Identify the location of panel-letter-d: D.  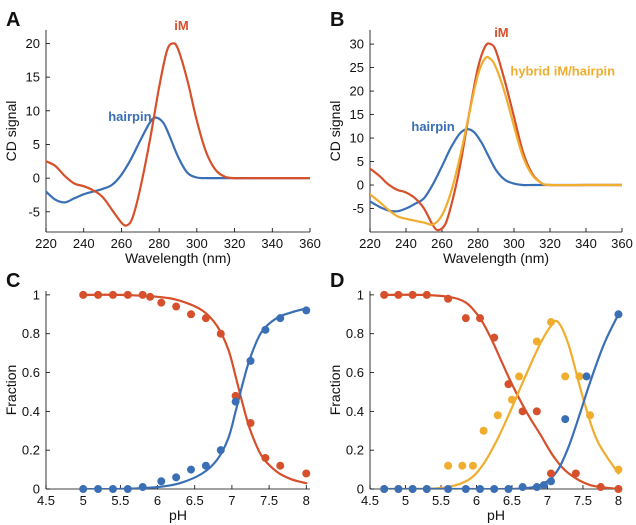
(337, 281).